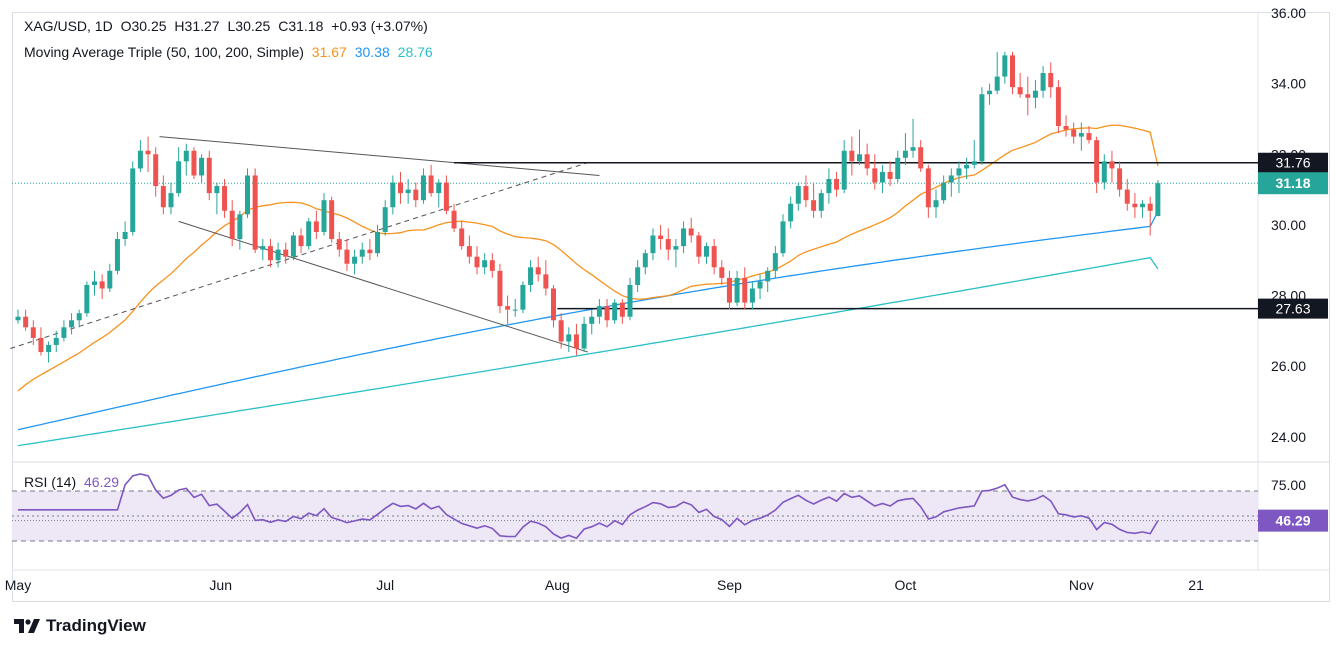 Image resolution: width=1341 pixels, height=649 pixels. I want to click on level-label: 27.63, so click(1292, 309).